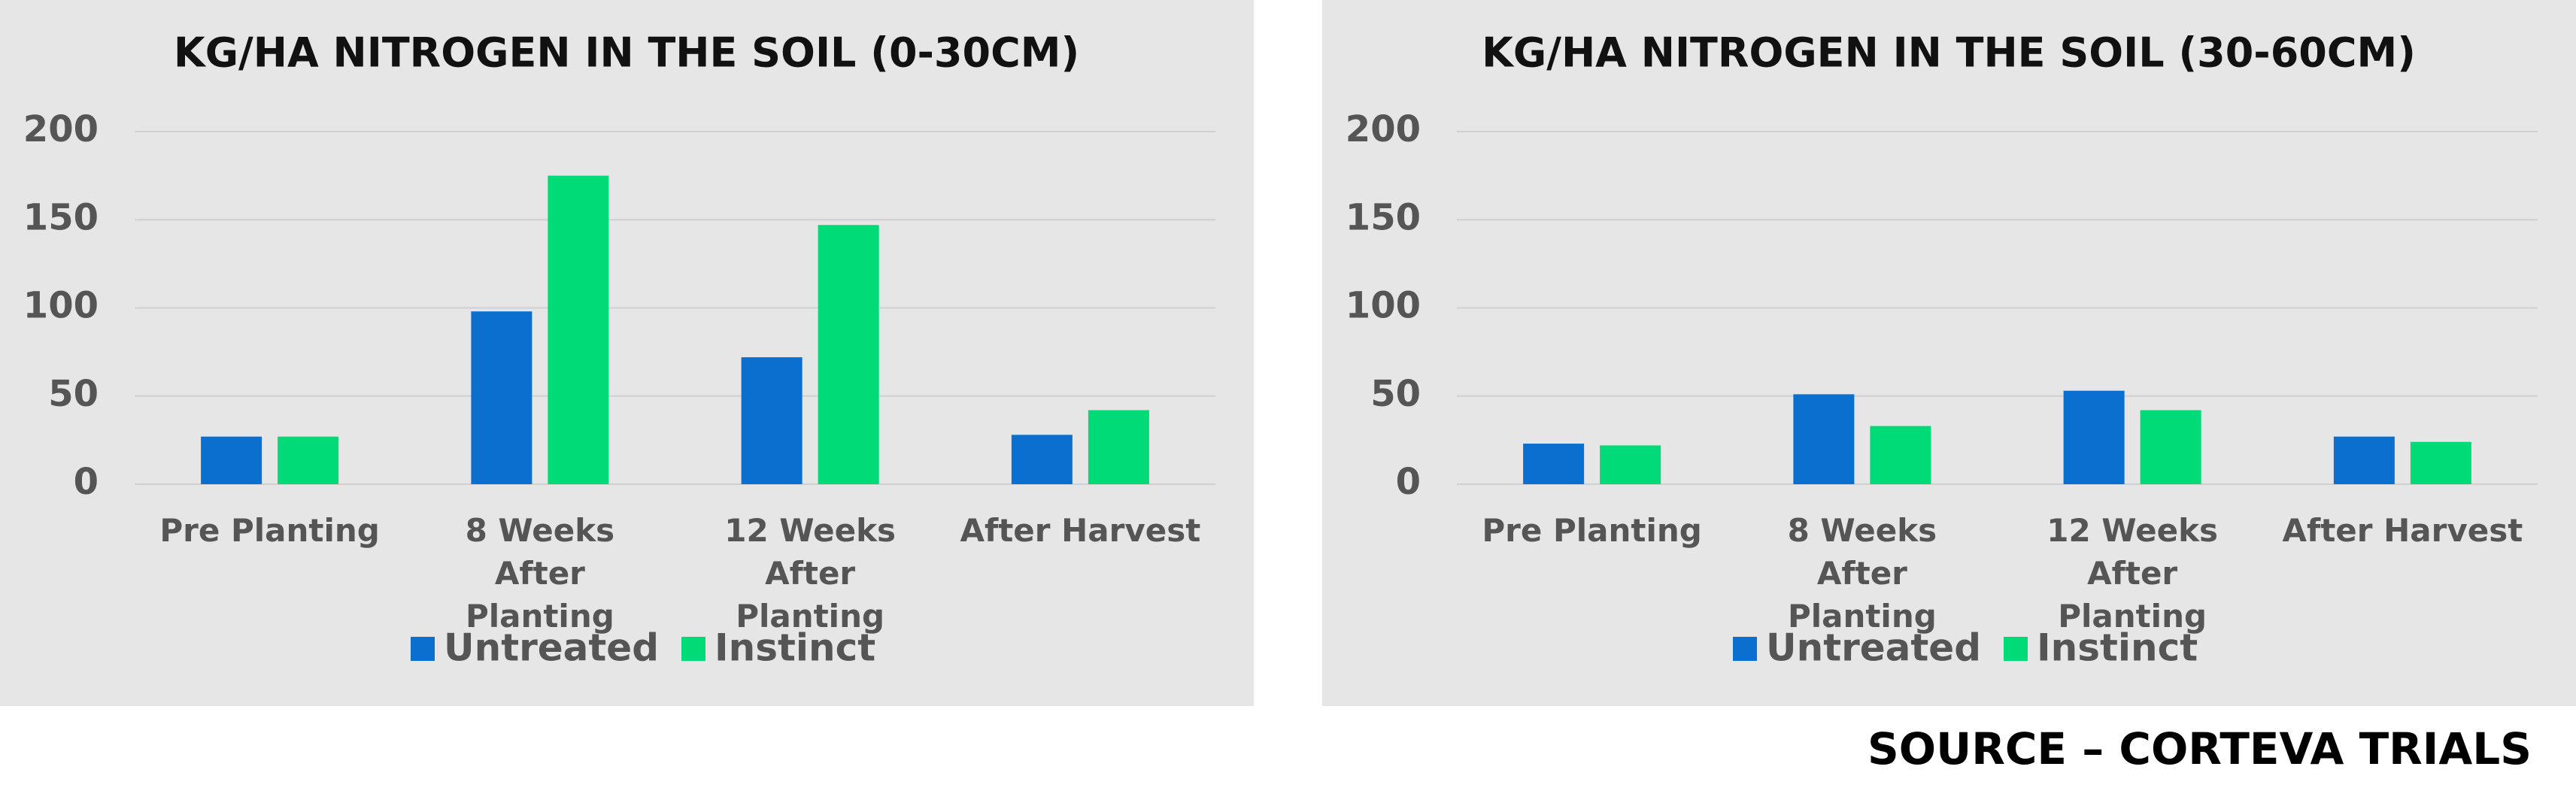  I want to click on chart-title: KG/HA NITROGEN IN THE SOIL (0-30CM), so click(626, 53).